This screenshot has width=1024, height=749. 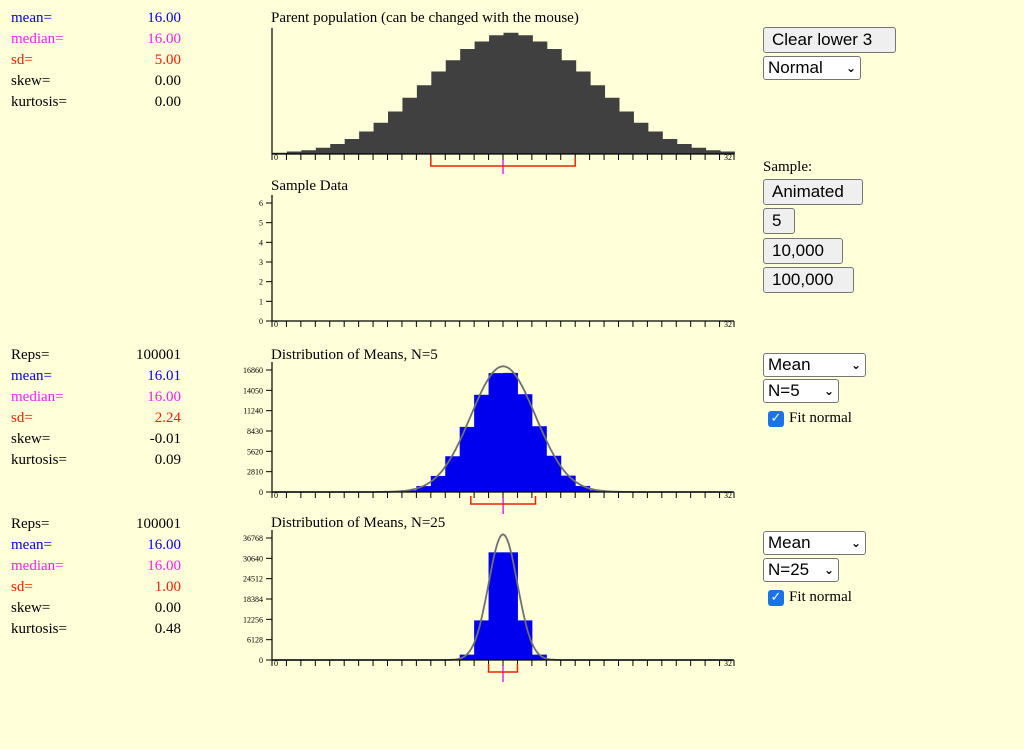 What do you see at coordinates (167, 629) in the screenshot?
I see `dist2-kurtosis-value: 0.48` at bounding box center [167, 629].